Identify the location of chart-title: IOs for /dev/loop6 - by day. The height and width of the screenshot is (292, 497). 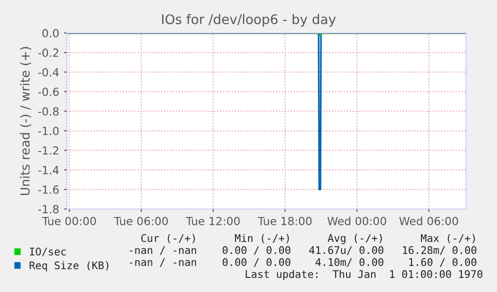
(249, 20).